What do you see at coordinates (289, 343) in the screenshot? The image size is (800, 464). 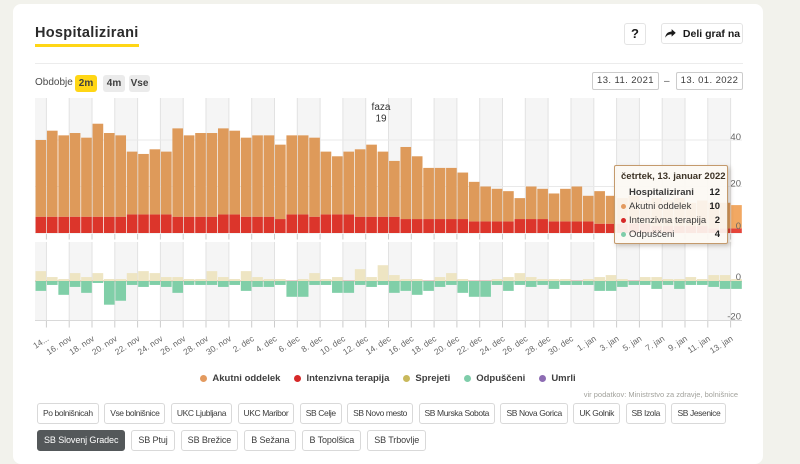 I see `svg-text: 6. dec` at bounding box center [289, 343].